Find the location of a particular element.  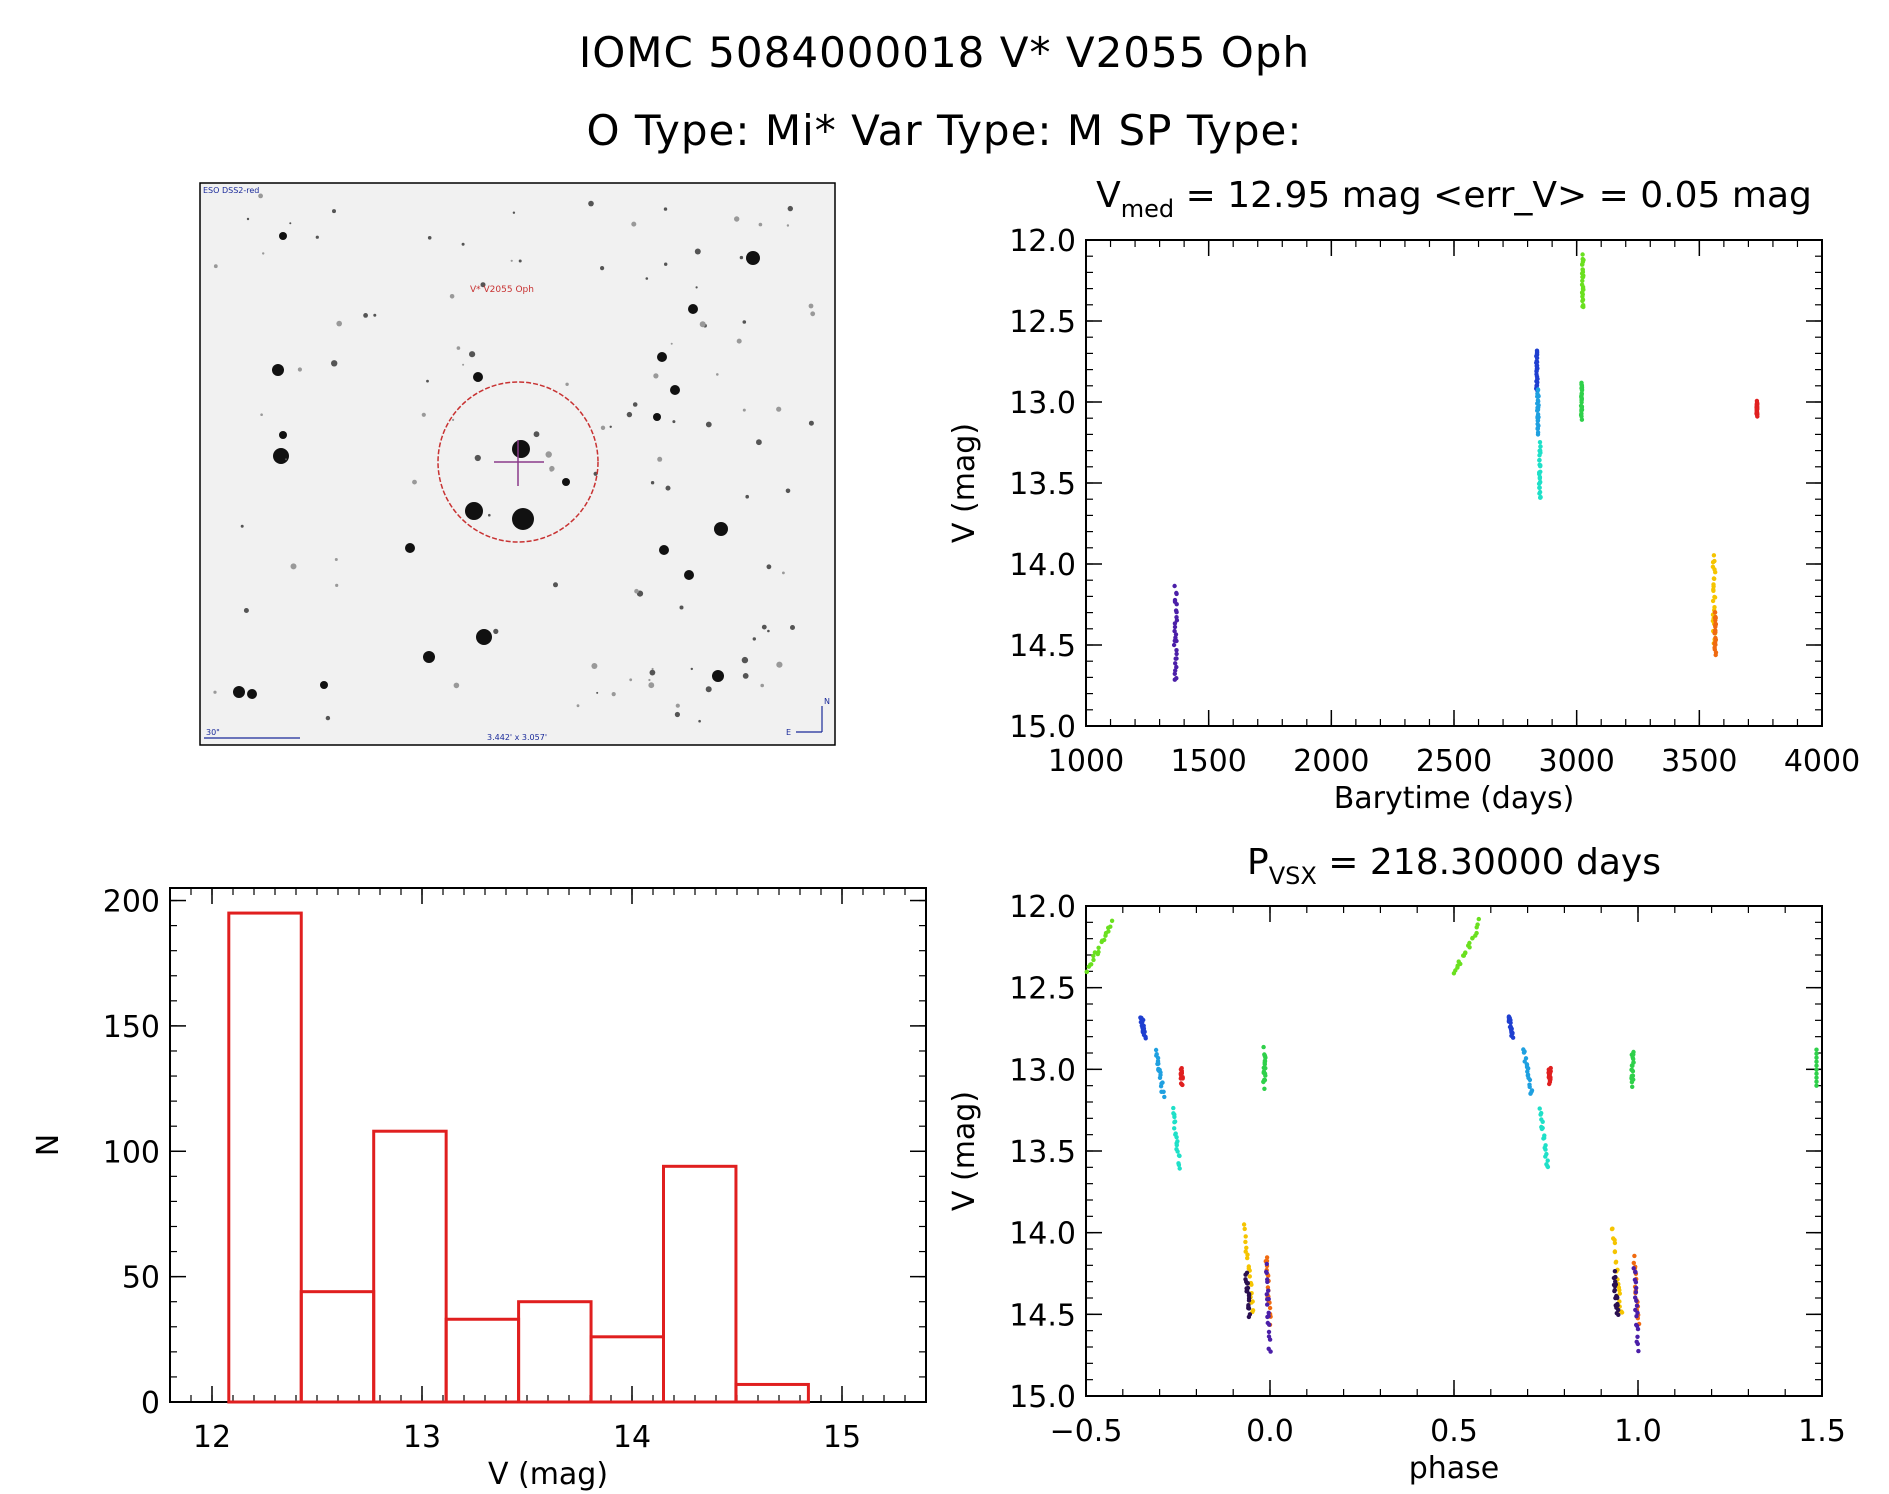

compass-north-label: N is located at coordinates (827, 701).